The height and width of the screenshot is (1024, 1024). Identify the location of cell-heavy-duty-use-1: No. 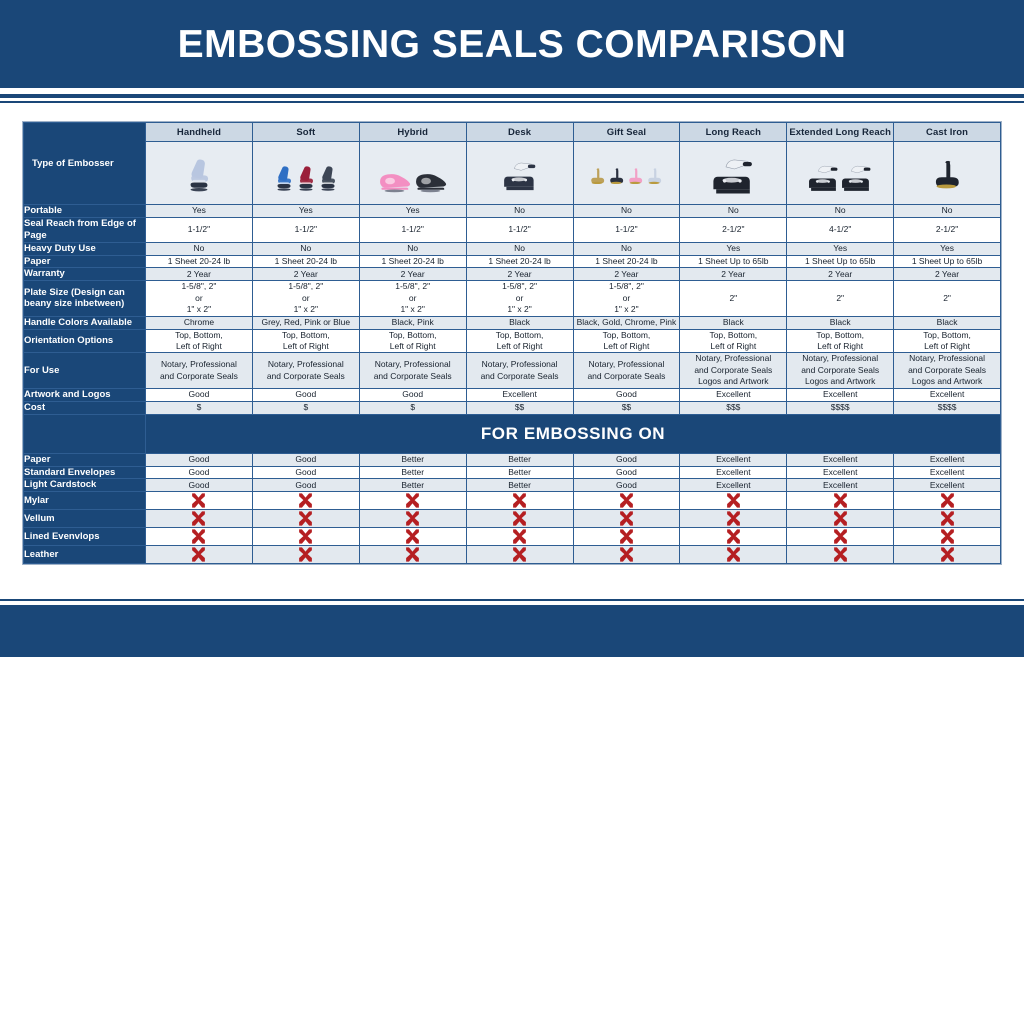
(305, 248).